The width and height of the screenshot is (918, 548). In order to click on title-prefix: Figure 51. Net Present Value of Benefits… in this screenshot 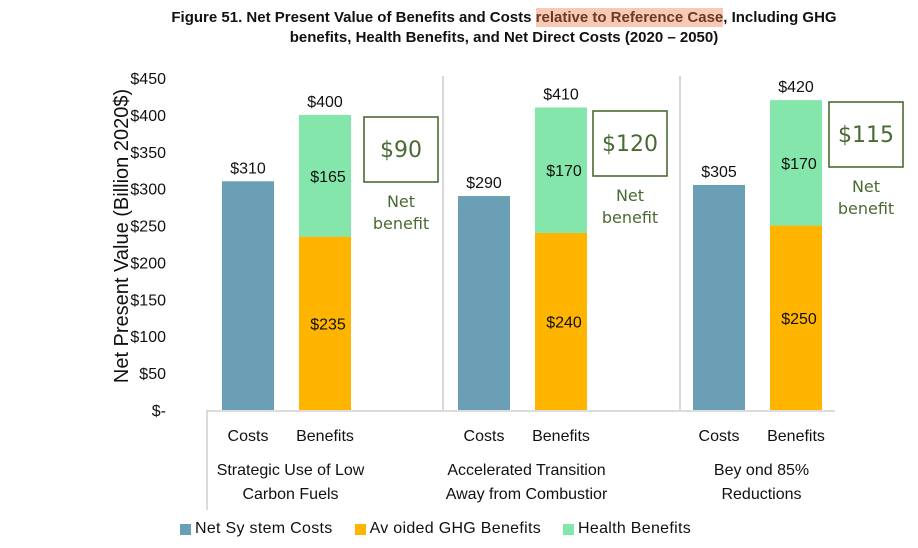, I will do `click(353, 17)`.